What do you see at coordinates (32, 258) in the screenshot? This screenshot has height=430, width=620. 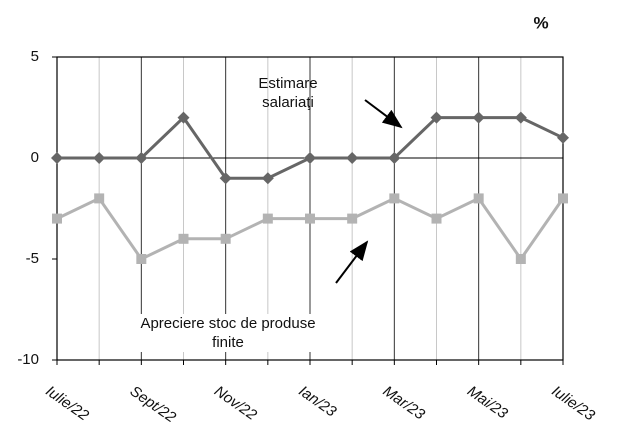 I see `y-tick-label: -5` at bounding box center [32, 258].